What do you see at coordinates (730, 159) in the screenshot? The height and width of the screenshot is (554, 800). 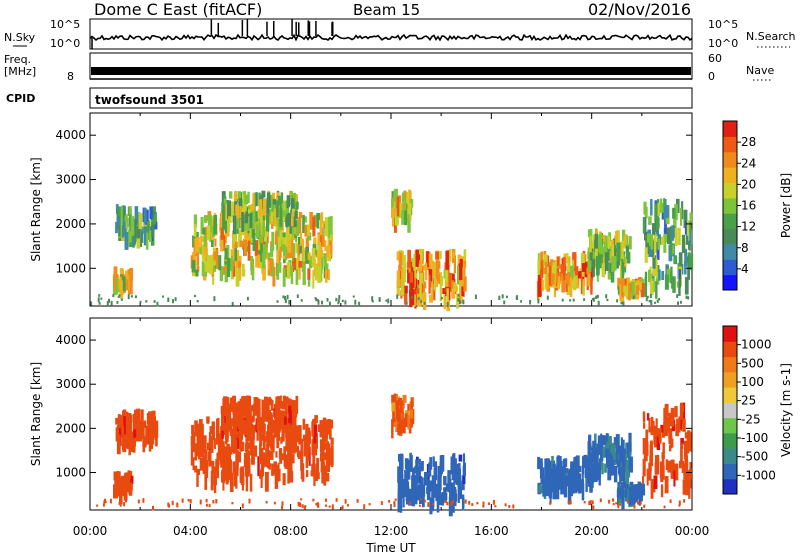 I see `colorbar-swatch` at bounding box center [730, 159].